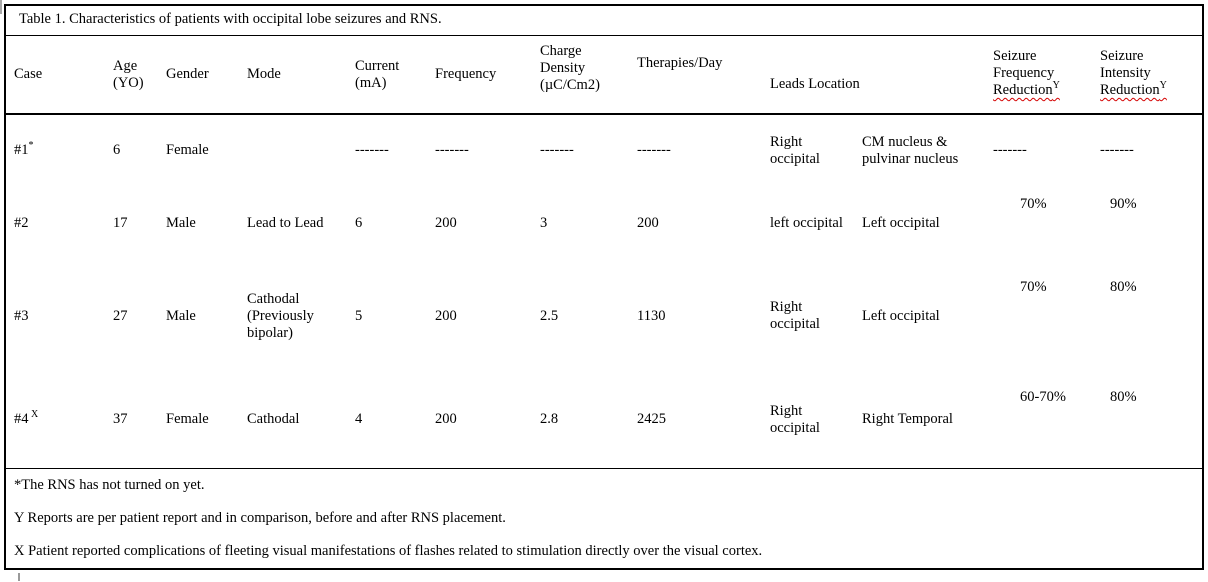 This screenshot has height=582, width=1208. Describe the element at coordinates (280, 315) in the screenshot. I see `cell-mode: Cathodal (Previously bipolar)` at that location.